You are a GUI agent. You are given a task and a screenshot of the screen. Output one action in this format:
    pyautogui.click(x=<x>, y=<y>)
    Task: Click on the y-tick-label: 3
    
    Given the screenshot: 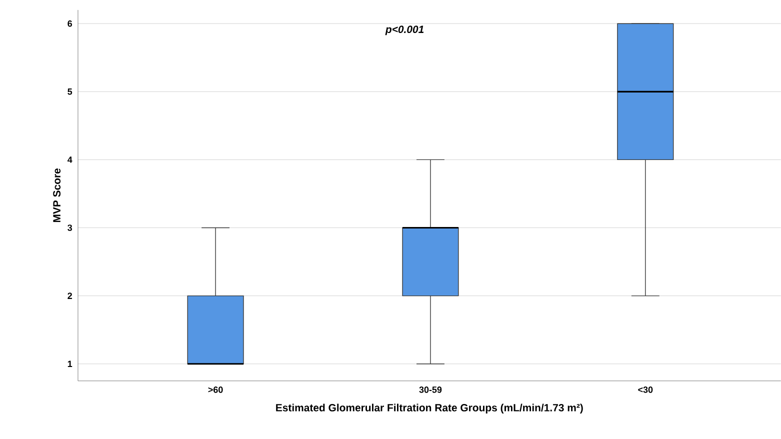 What is the action you would take?
    pyautogui.click(x=70, y=227)
    